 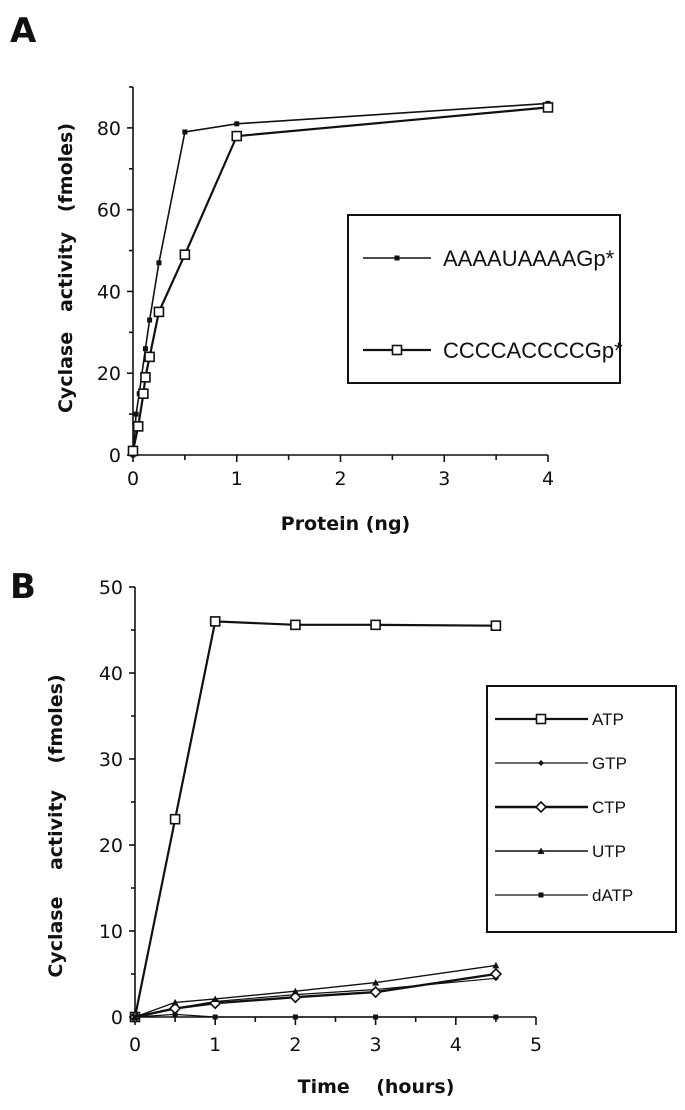 I want to click on series-utp, so click(x=315, y=990).